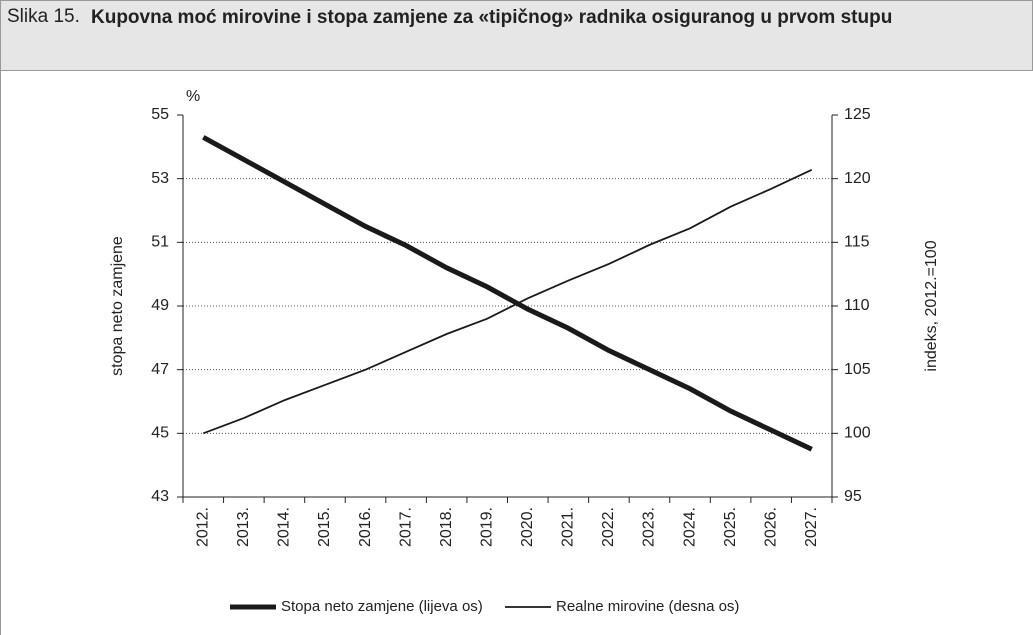  Describe the element at coordinates (857, 114) in the screenshot. I see `y2-tick-label: 125` at that location.